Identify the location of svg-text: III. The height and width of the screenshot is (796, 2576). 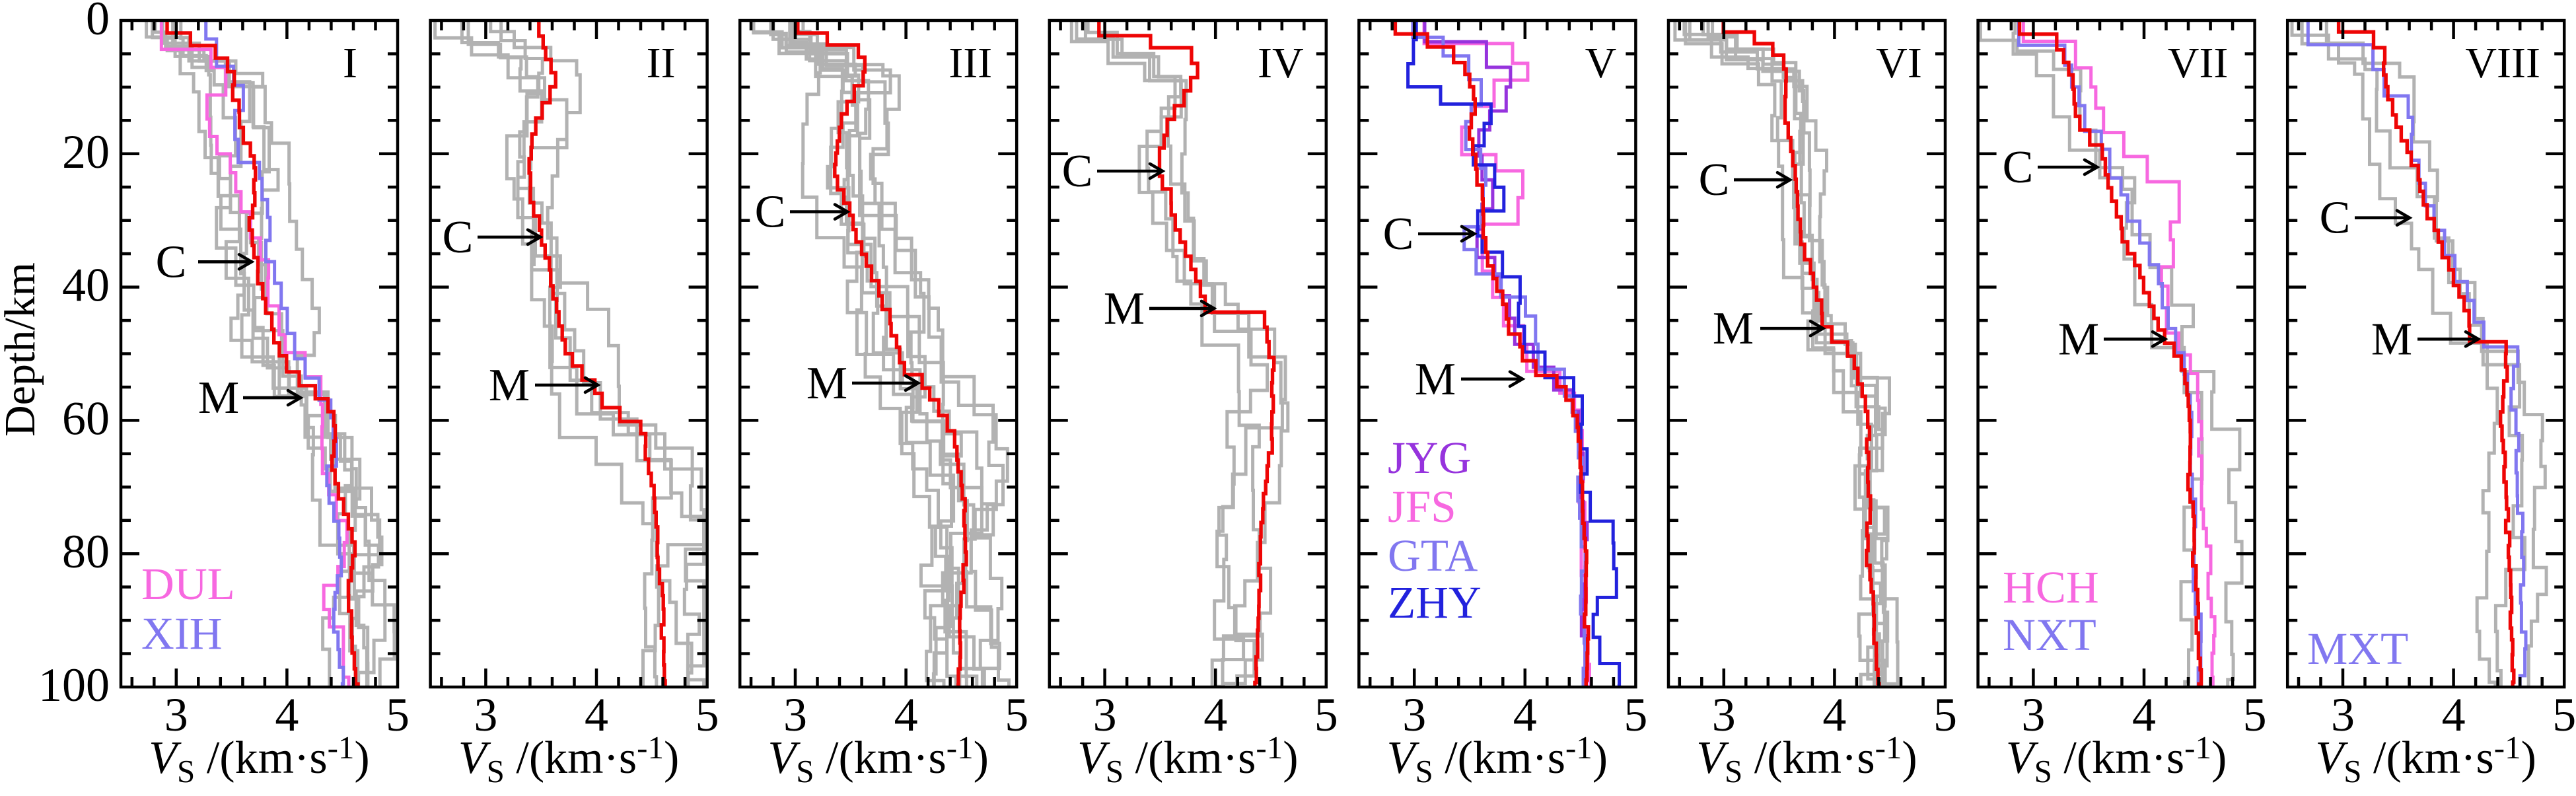
(970, 63).